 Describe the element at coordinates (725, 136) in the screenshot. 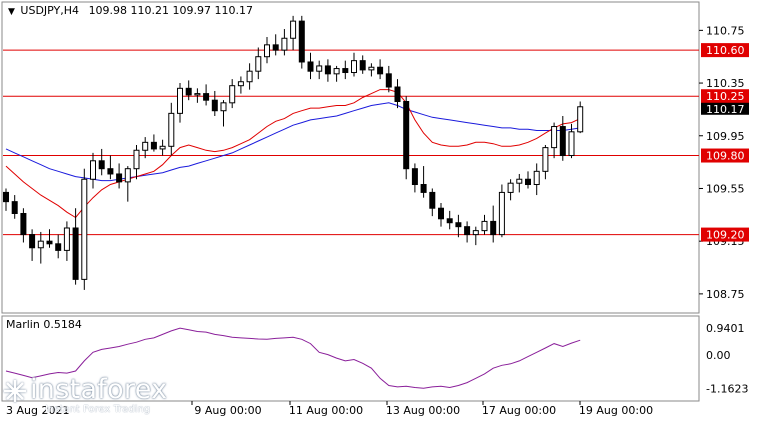

I see `price-tick-label: 109.95` at that location.